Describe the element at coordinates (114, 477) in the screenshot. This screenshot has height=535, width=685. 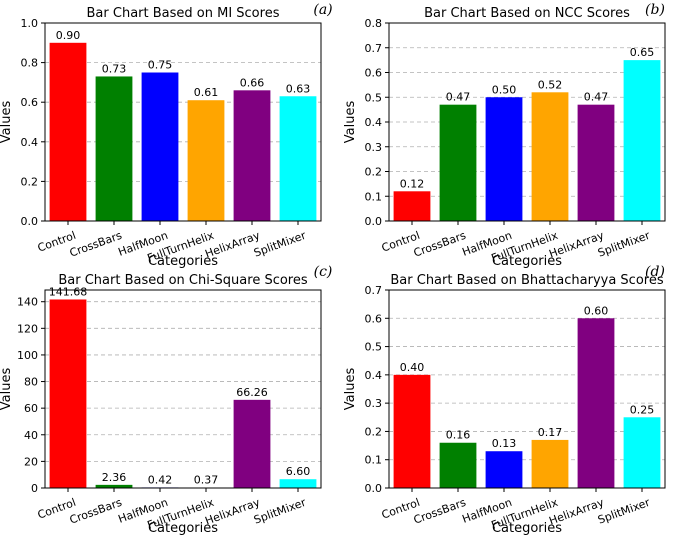
I see `data-label: 2.36` at that location.